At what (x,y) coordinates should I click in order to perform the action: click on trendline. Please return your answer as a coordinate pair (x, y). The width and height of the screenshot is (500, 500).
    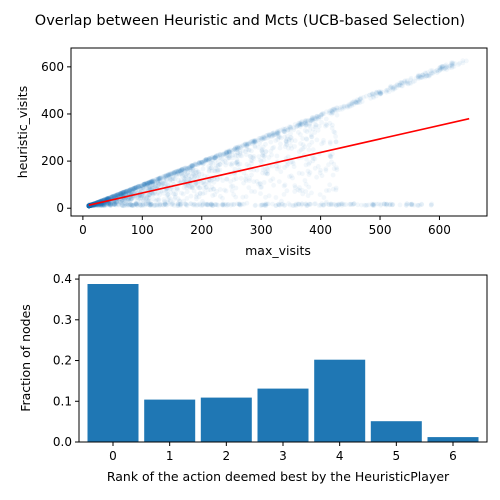
    Looking at the image, I should click on (279, 161).